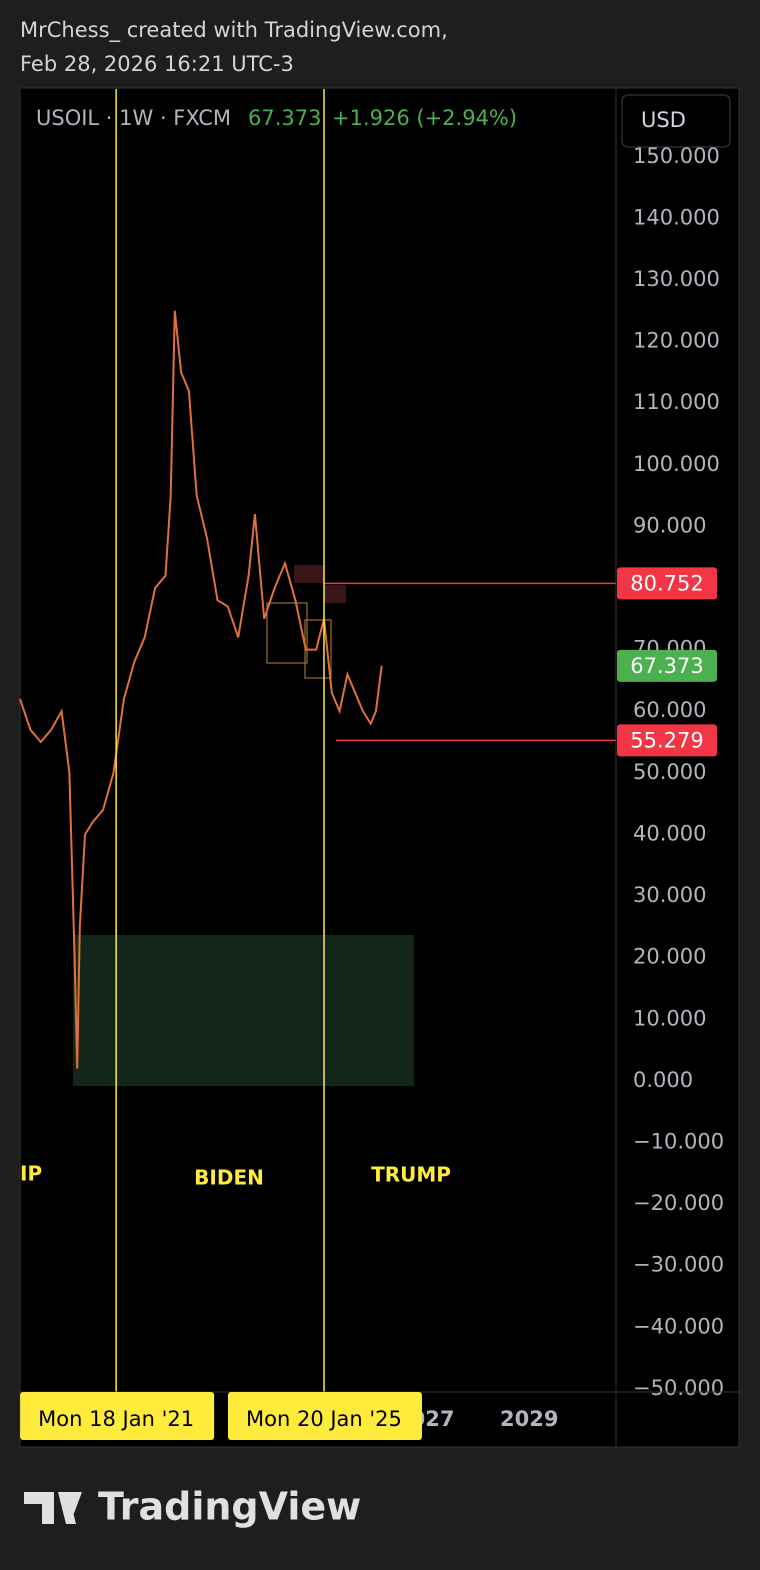  What do you see at coordinates (669, 525) in the screenshot?
I see `y-tick-label: 90.000` at bounding box center [669, 525].